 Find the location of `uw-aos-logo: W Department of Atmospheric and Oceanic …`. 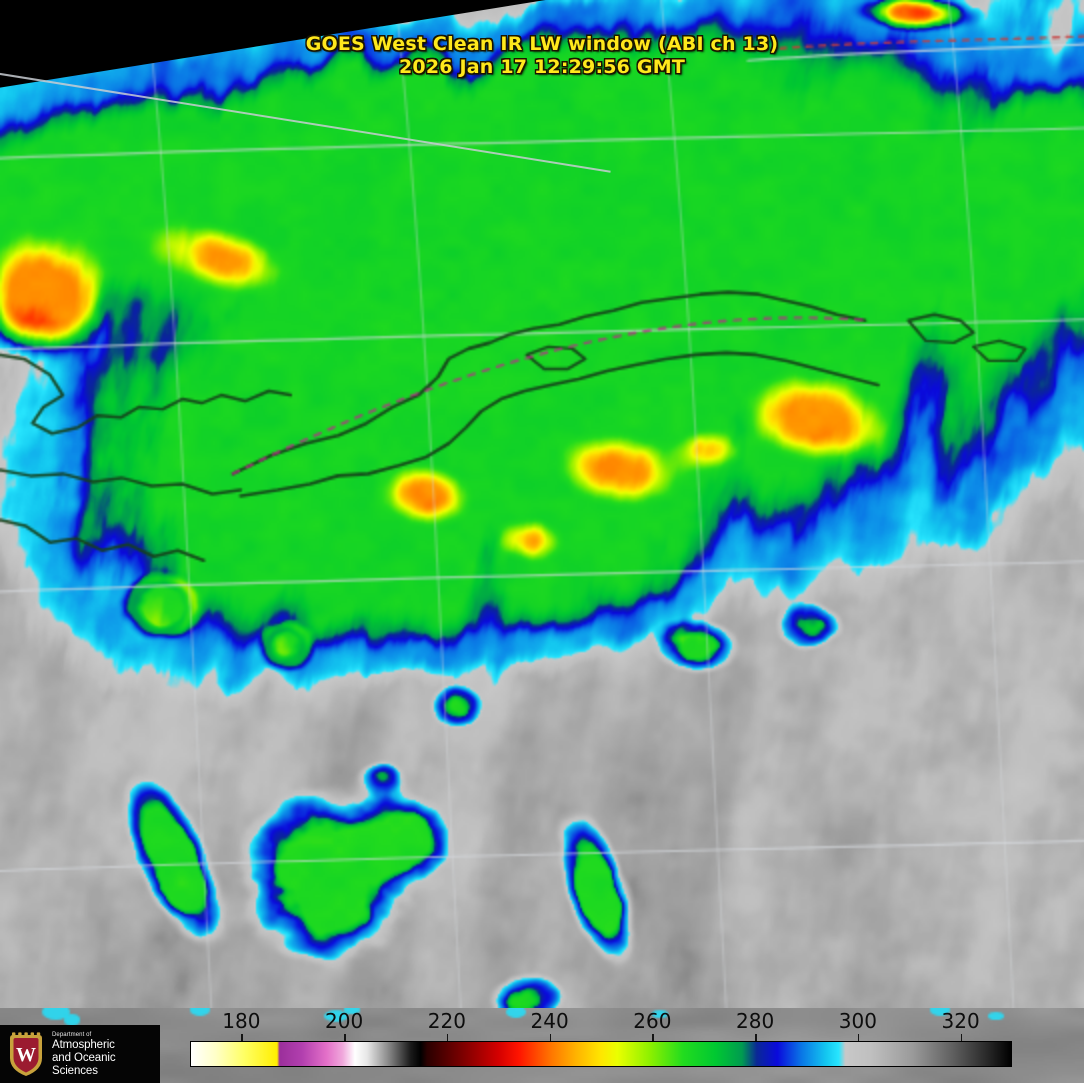

uw-aos-logo: W Department of Atmospheric and Oceanic … is located at coordinates (80, 1054).